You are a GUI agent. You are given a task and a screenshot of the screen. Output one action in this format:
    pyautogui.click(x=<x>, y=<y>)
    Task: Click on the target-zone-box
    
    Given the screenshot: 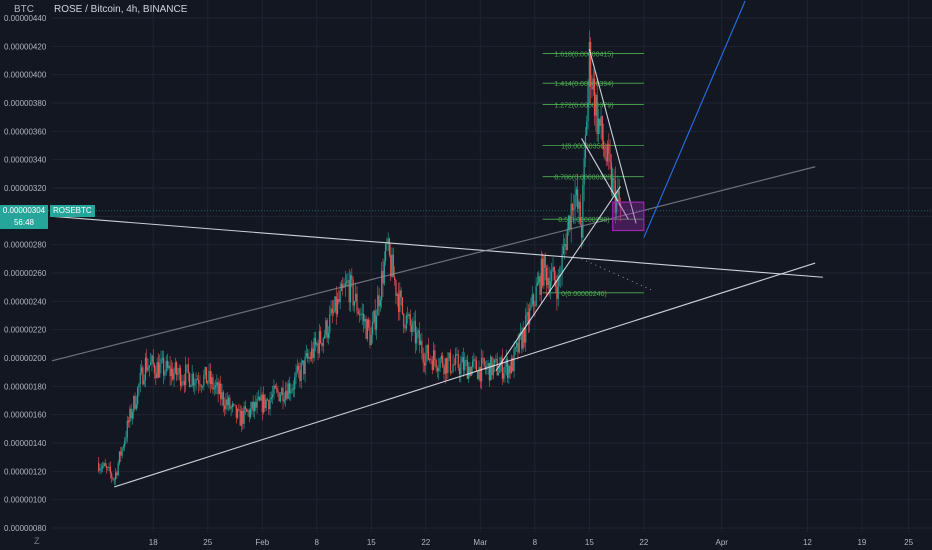 What is the action you would take?
    pyautogui.click(x=628, y=216)
    